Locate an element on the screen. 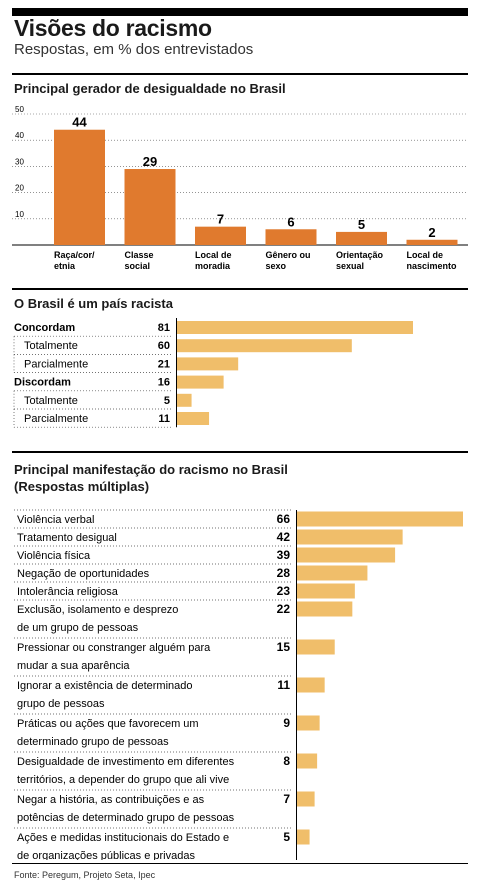 This screenshot has height=895, width=493. category-label: social is located at coordinates (138, 266).